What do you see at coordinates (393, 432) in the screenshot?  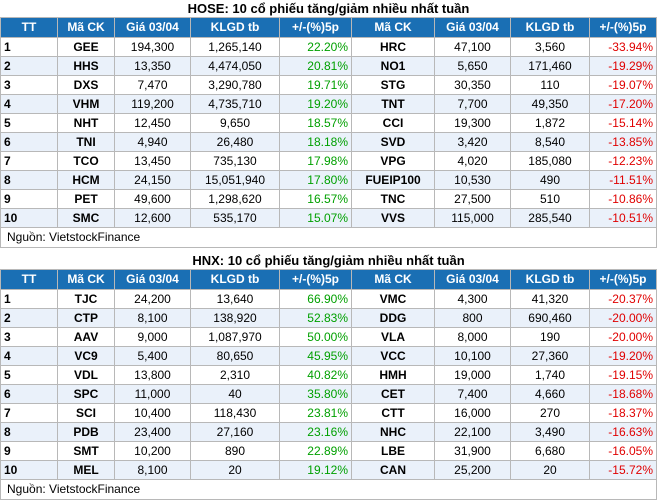 I see `ticker-cell: NHC` at bounding box center [393, 432].